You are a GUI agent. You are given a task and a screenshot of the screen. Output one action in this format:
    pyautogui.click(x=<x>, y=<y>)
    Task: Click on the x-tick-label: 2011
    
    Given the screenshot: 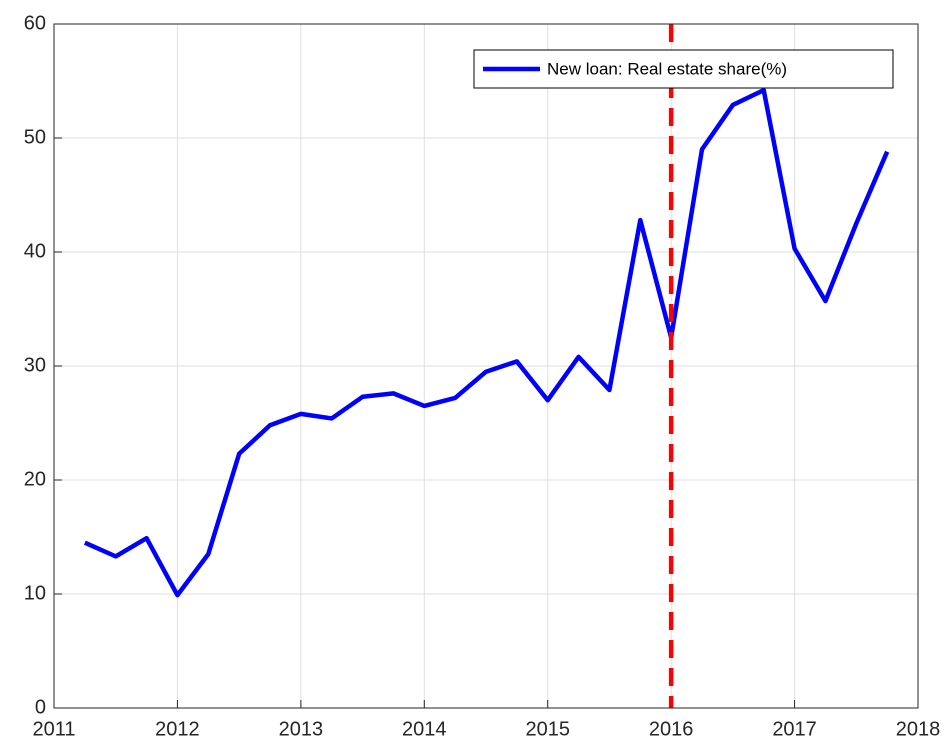 What is the action you would take?
    pyautogui.click(x=53, y=729)
    